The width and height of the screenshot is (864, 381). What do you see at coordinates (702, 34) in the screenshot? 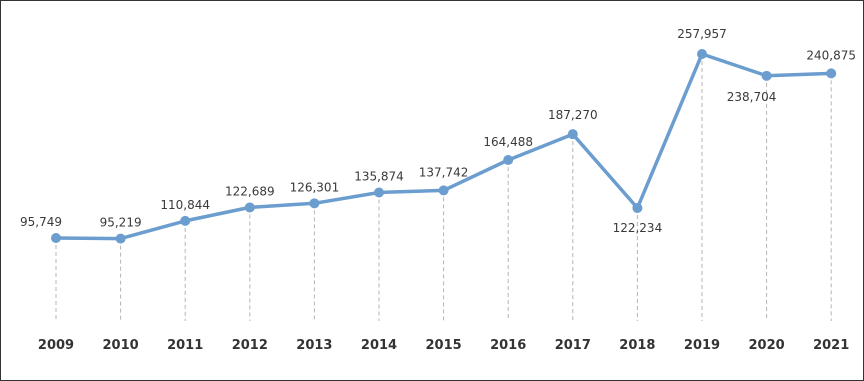
I see `data-label-2019: 257,957` at bounding box center [702, 34].